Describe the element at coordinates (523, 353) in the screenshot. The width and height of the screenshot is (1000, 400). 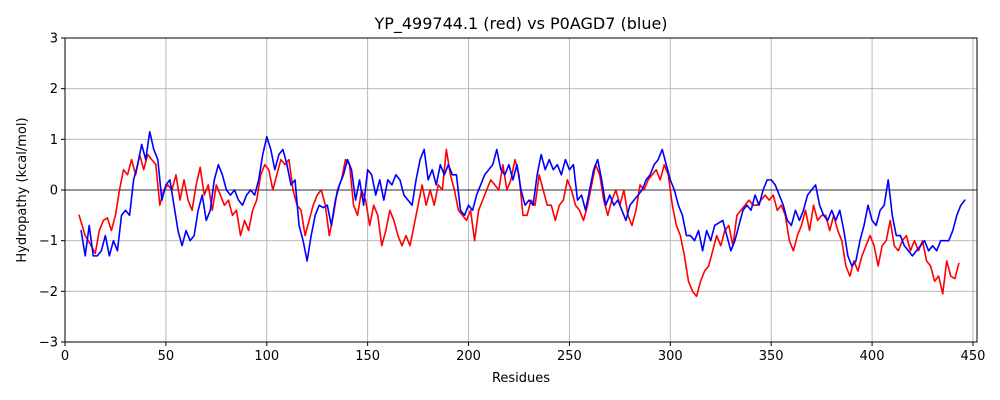
I see `x-axis-ticks: 0 50 100 150 200 250 300 350 400 450` at that location.